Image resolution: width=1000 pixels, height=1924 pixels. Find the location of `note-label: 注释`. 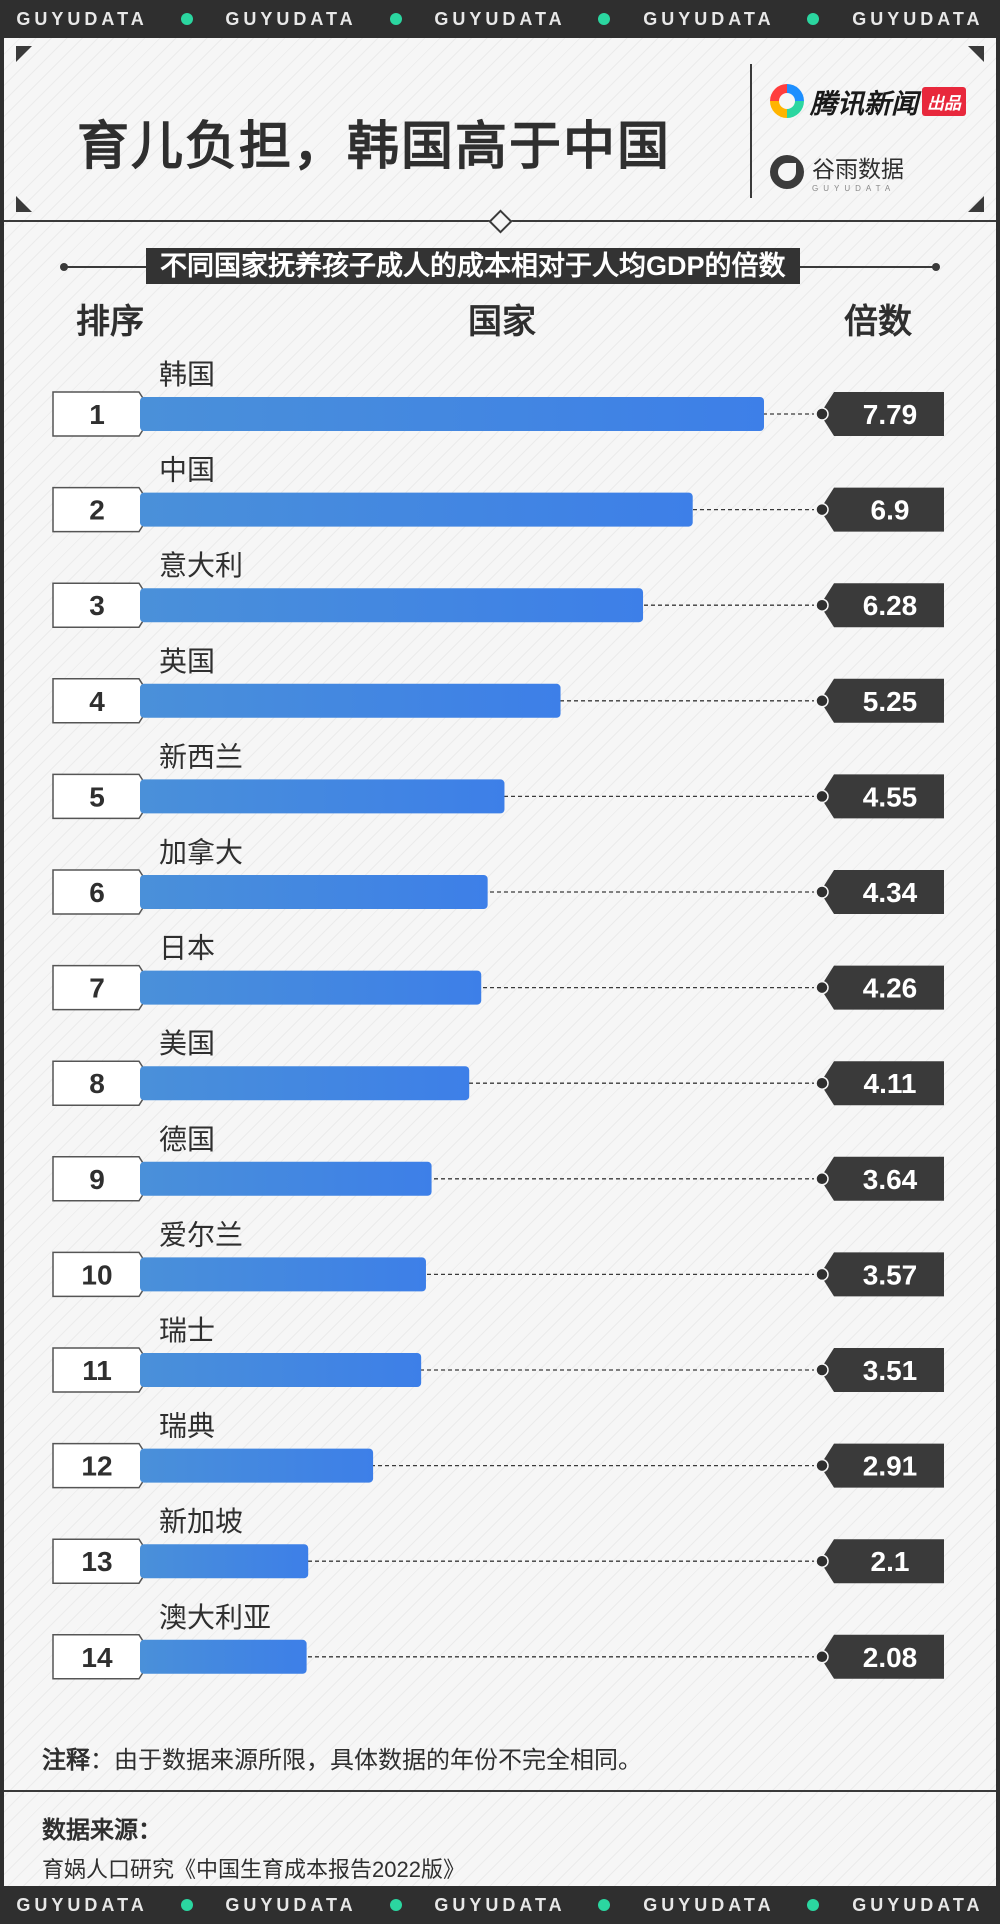

note-label: 注释 is located at coordinates (66, 1760).